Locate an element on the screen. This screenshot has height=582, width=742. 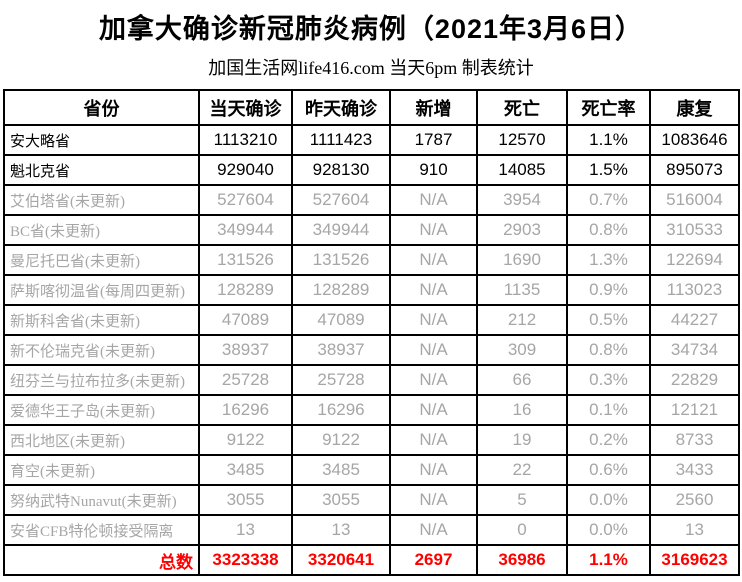
table-row: 魁北克省 929040 928130 910 14085 1.5% 895073 is located at coordinates (371, 170).